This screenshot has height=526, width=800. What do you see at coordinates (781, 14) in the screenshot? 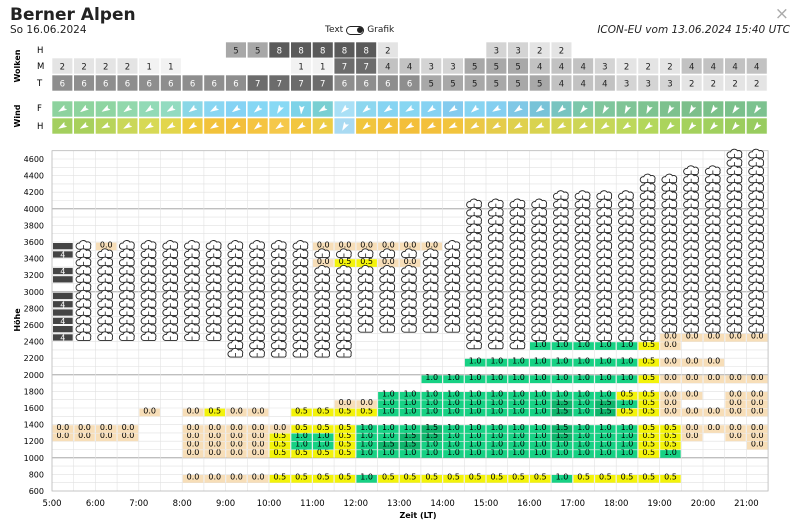
I see `close-icon: ×` at bounding box center [781, 14].